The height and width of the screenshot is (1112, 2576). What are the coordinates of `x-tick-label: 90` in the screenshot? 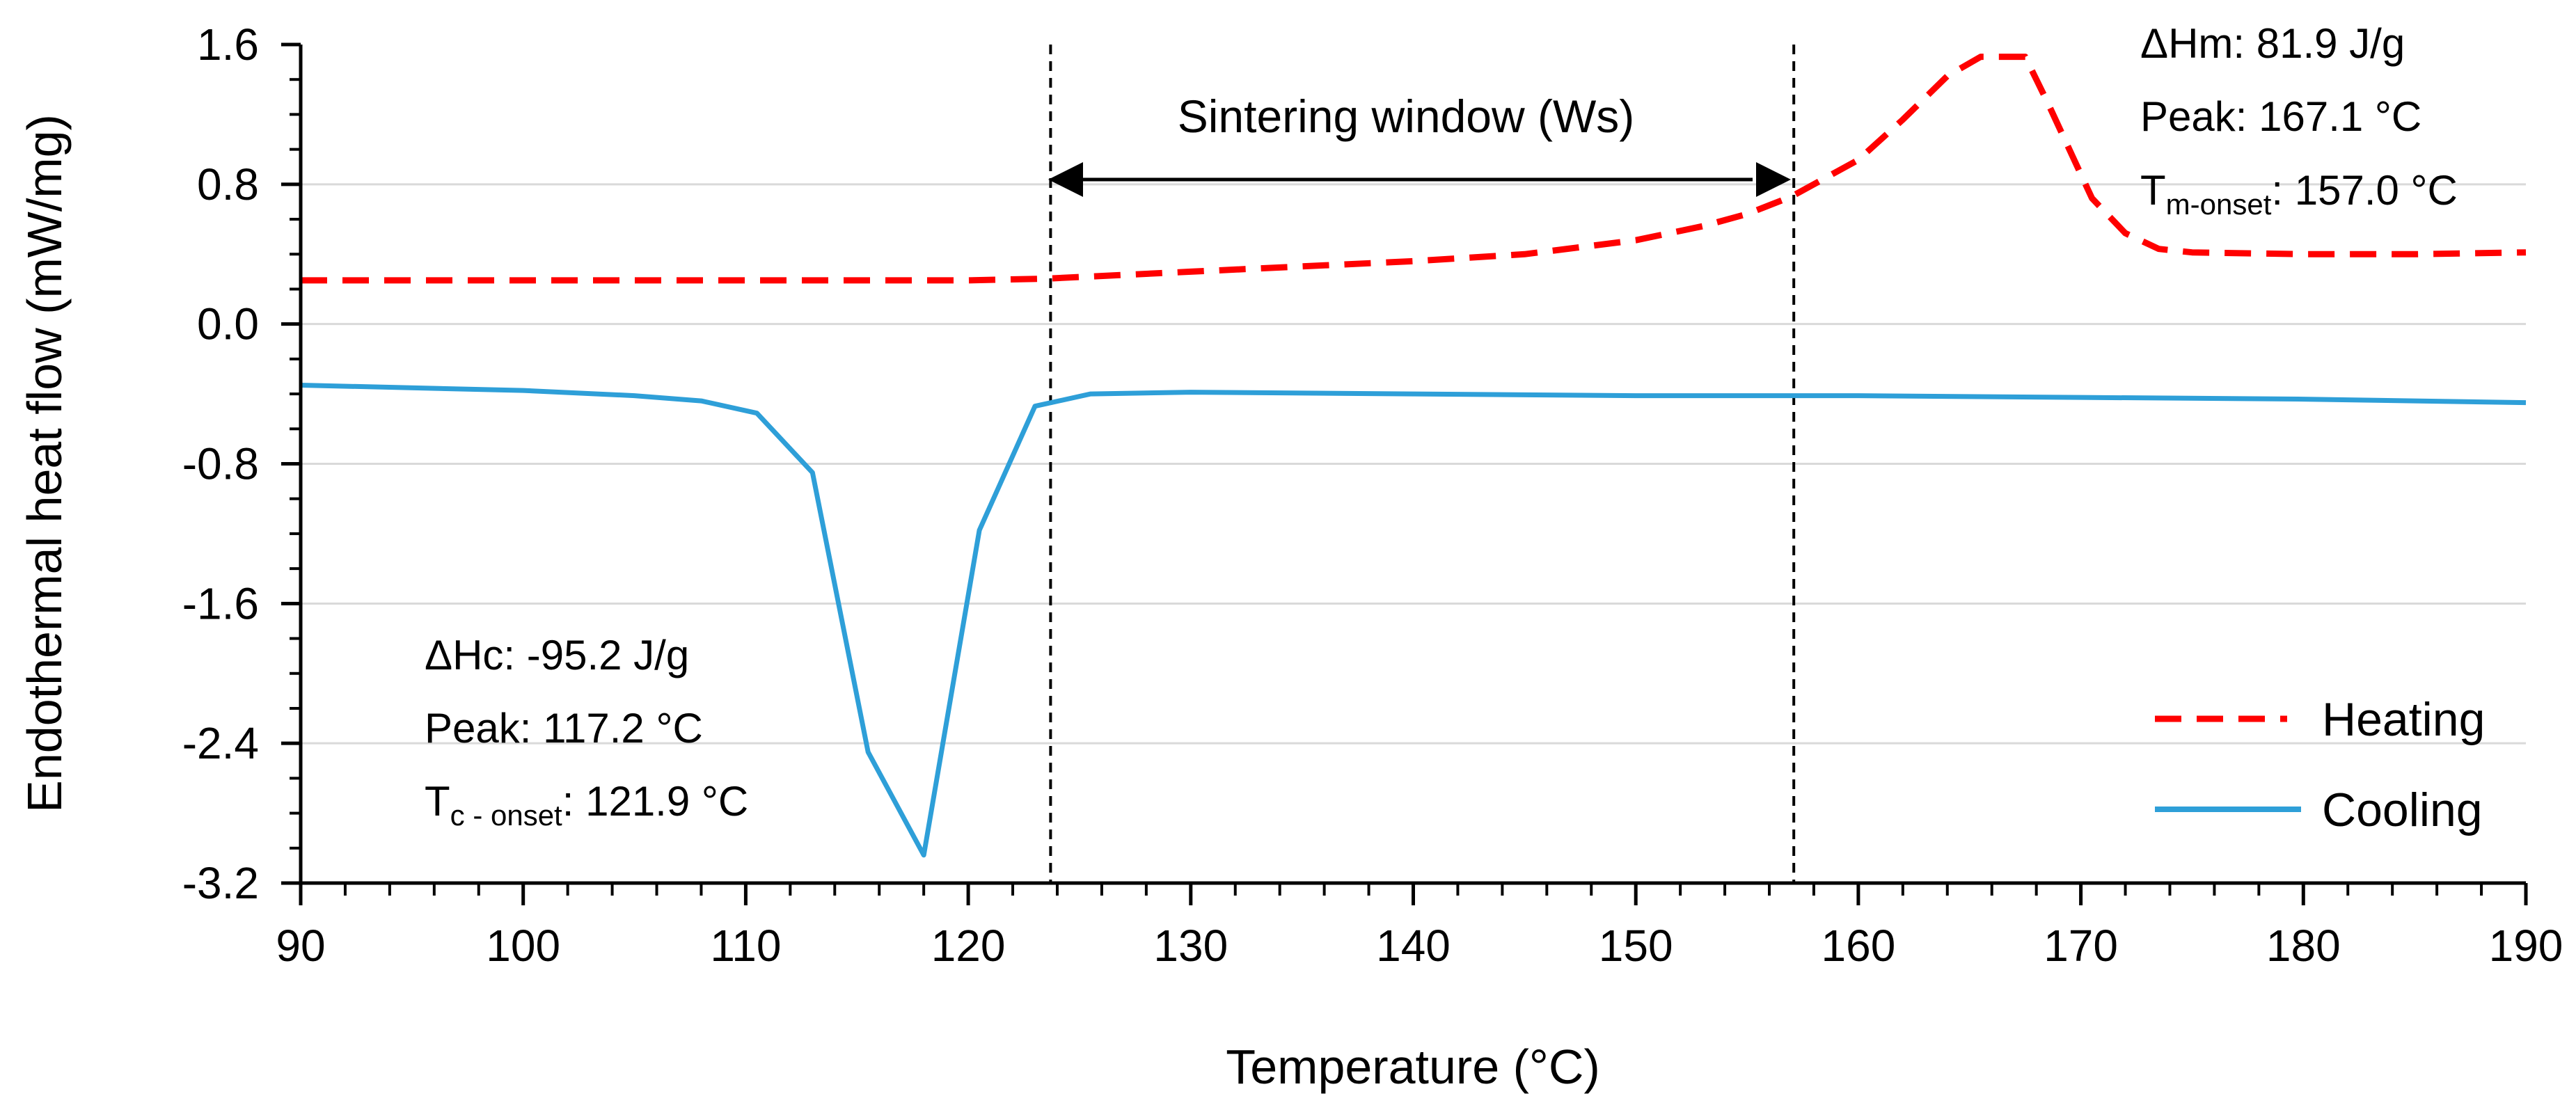 It's located at (300, 946).